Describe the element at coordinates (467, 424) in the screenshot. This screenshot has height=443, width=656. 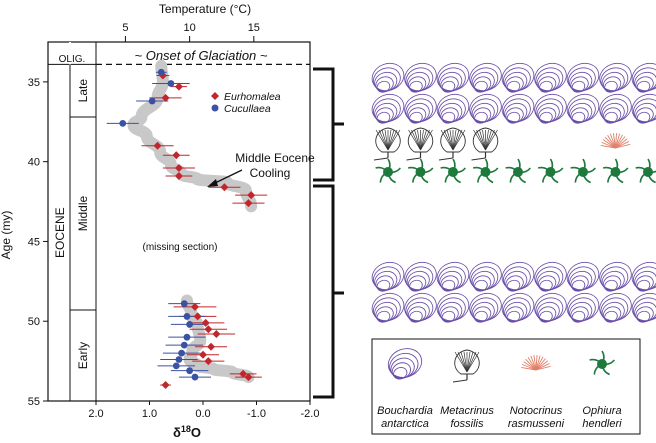
I see `species-legend-epithet: fossilis` at that location.